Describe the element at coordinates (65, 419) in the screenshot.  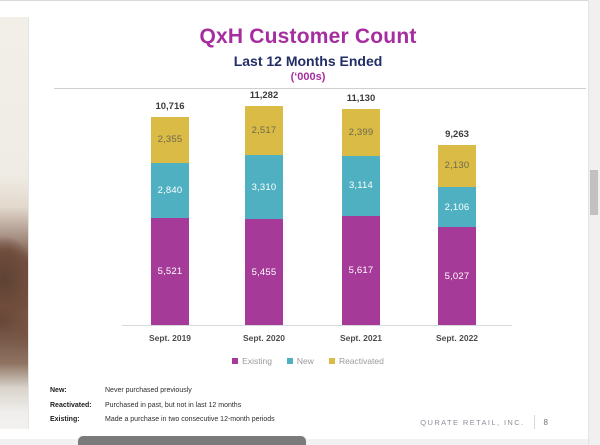
I see `footnote-term: Existing:` at that location.